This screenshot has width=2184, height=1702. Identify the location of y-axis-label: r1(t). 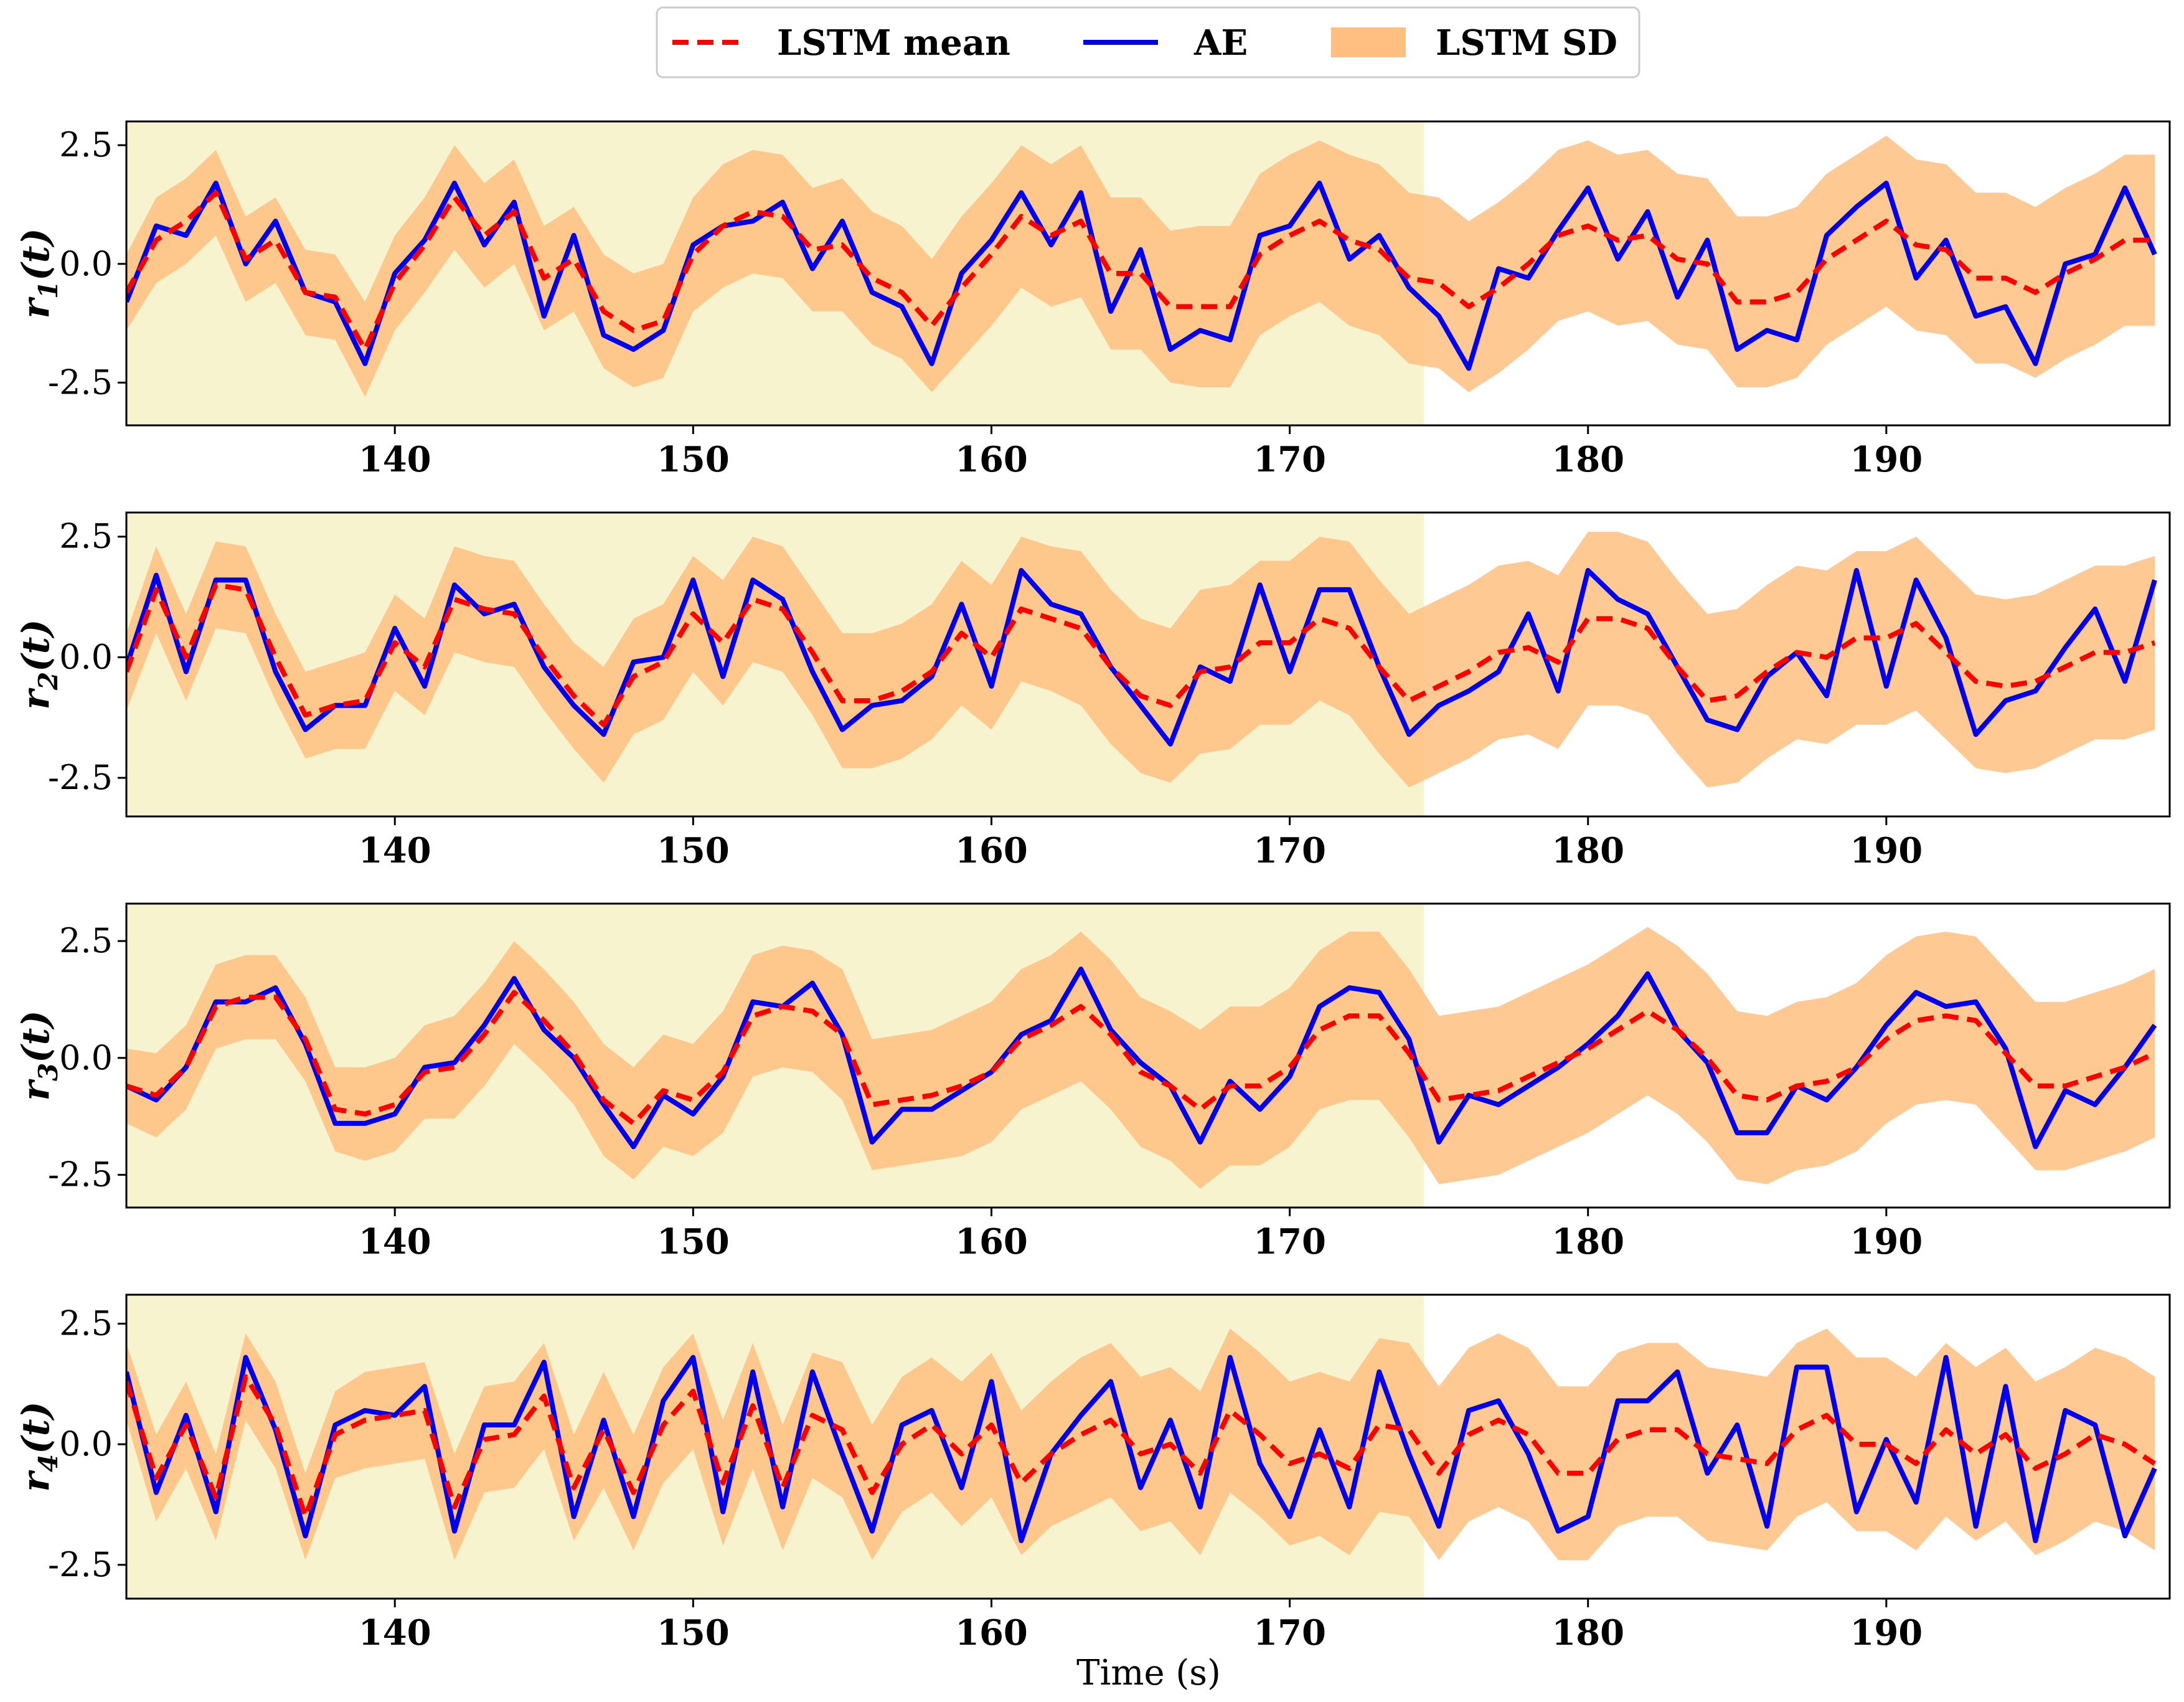
(39, 273).